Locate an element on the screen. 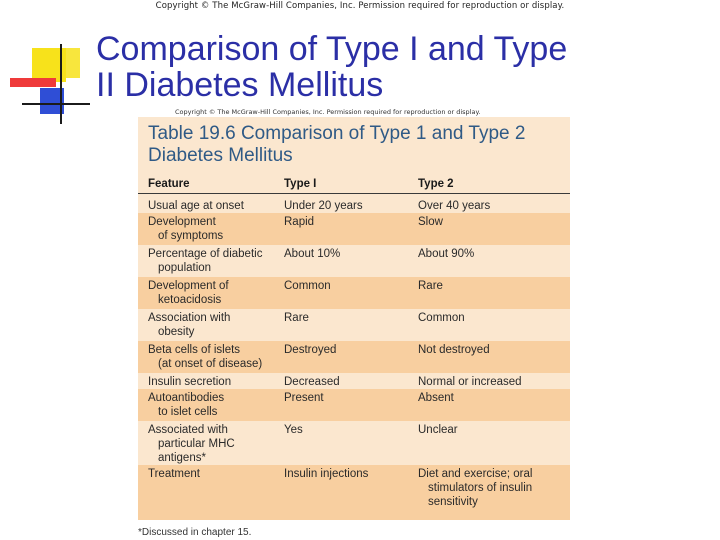  decorative-vertical-line is located at coordinates (61, 84).